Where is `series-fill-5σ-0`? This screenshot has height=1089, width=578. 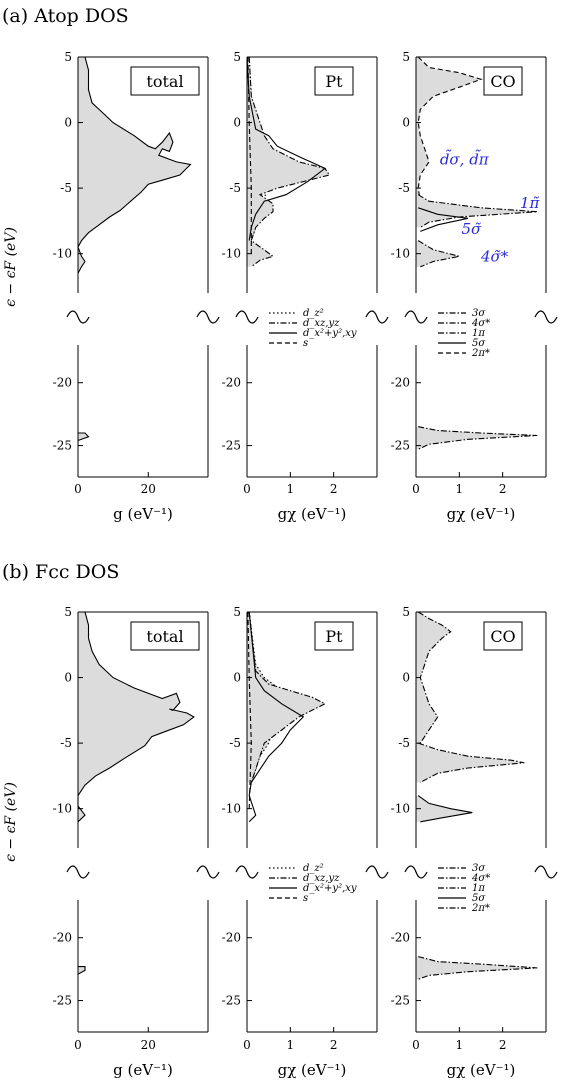 series-fill-5σ-0 is located at coordinates (444, 808).